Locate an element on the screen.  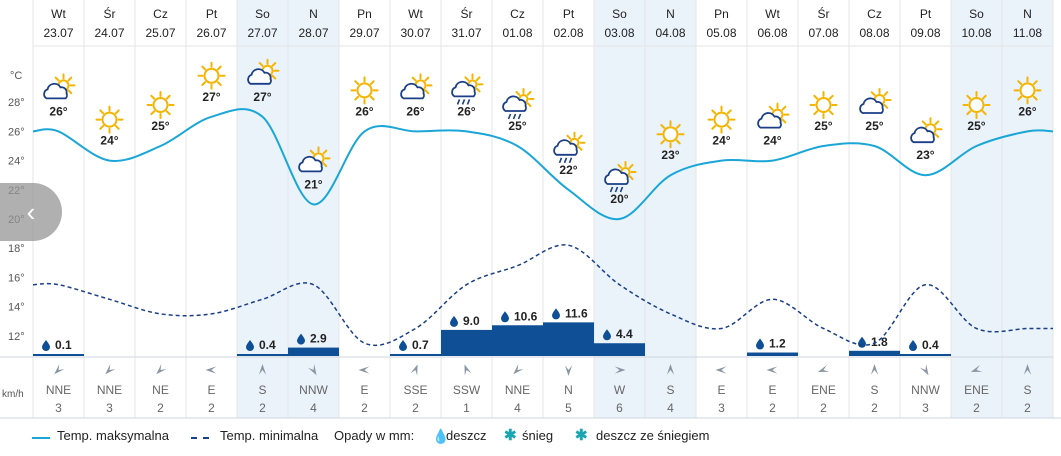
max-temp-label: 25° is located at coordinates (823, 126).